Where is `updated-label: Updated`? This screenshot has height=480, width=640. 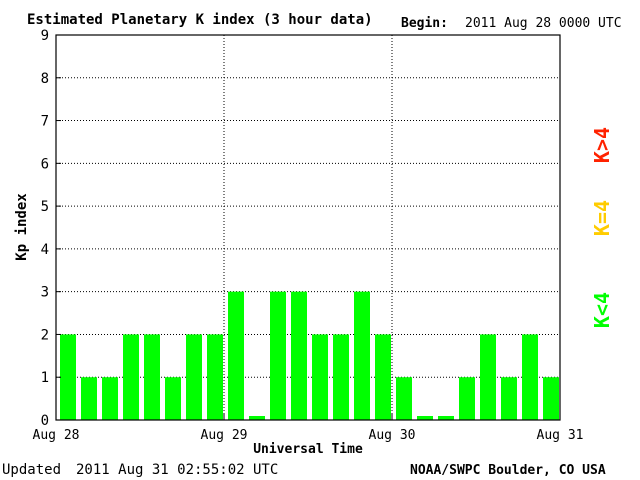 updated-label: Updated is located at coordinates (31, 470).